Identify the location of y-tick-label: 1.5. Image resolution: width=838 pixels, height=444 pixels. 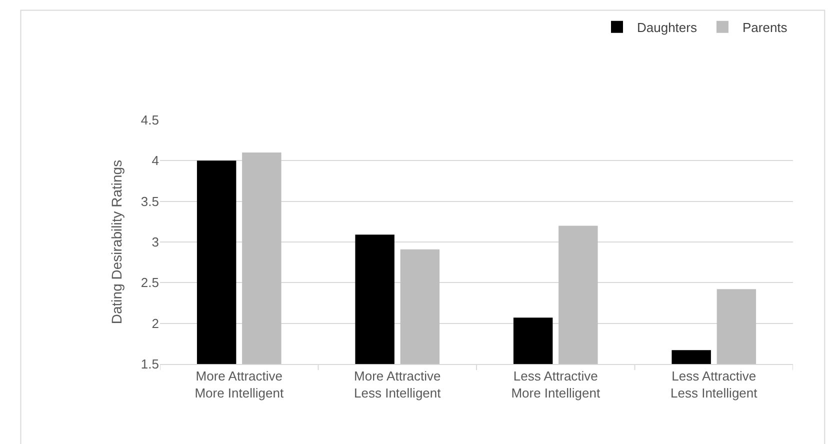
(149, 364).